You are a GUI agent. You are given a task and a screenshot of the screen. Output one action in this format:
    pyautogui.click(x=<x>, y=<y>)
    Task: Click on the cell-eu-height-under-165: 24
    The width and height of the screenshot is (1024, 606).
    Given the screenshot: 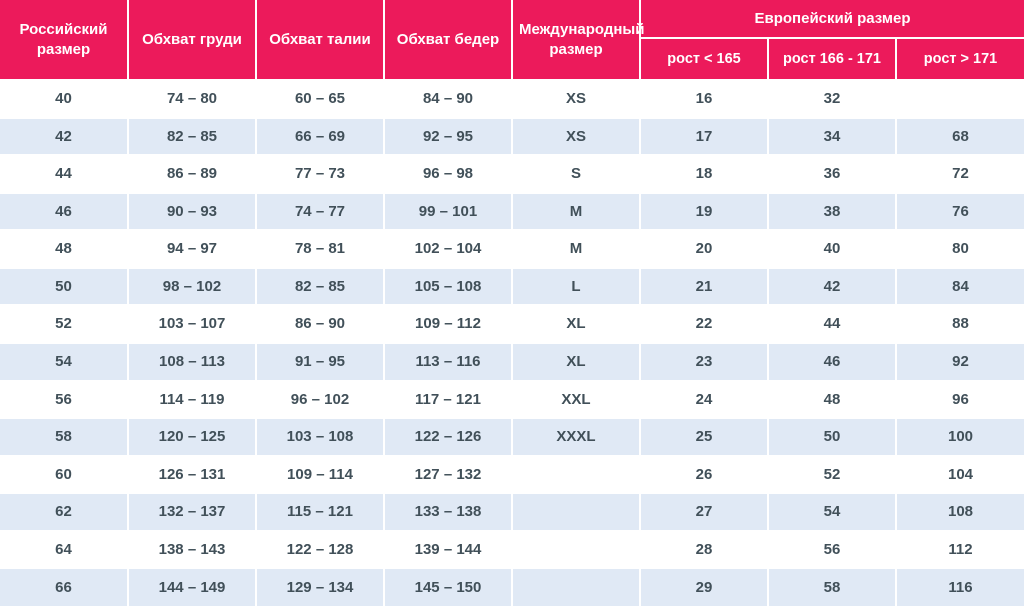 What is the action you would take?
    pyautogui.click(x=704, y=400)
    